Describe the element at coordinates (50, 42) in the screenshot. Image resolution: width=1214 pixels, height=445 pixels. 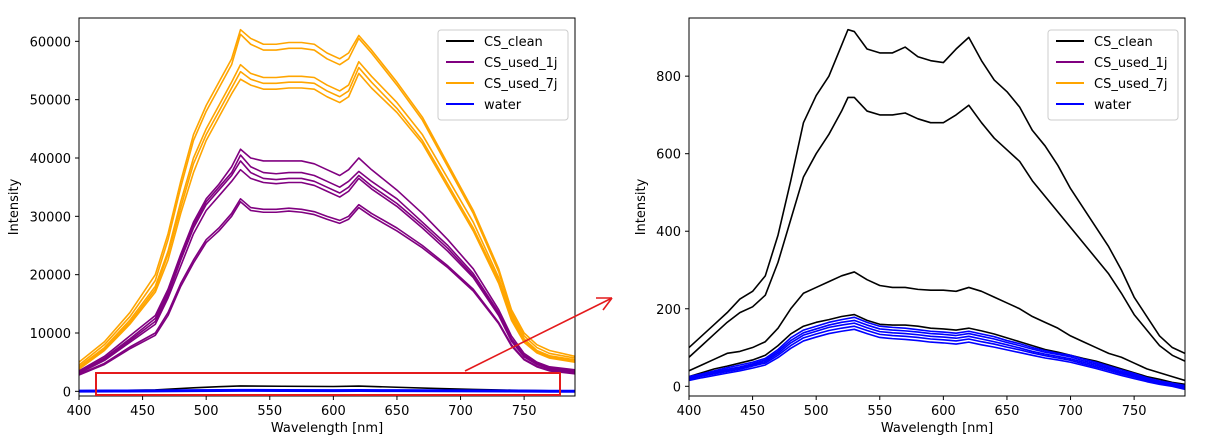
I see `y-tick-label: 60000` at that location.